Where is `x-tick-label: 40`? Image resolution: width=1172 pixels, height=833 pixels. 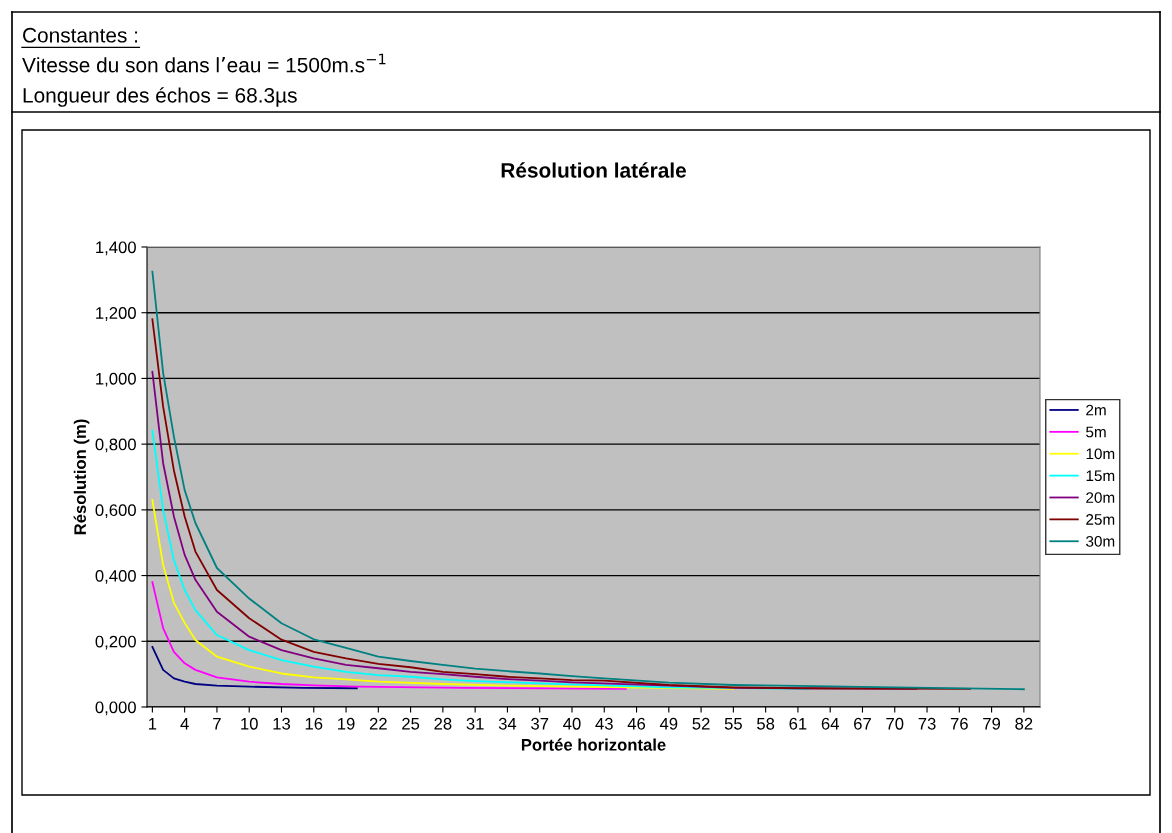 x-tick-label: 40 is located at coordinates (572, 723).